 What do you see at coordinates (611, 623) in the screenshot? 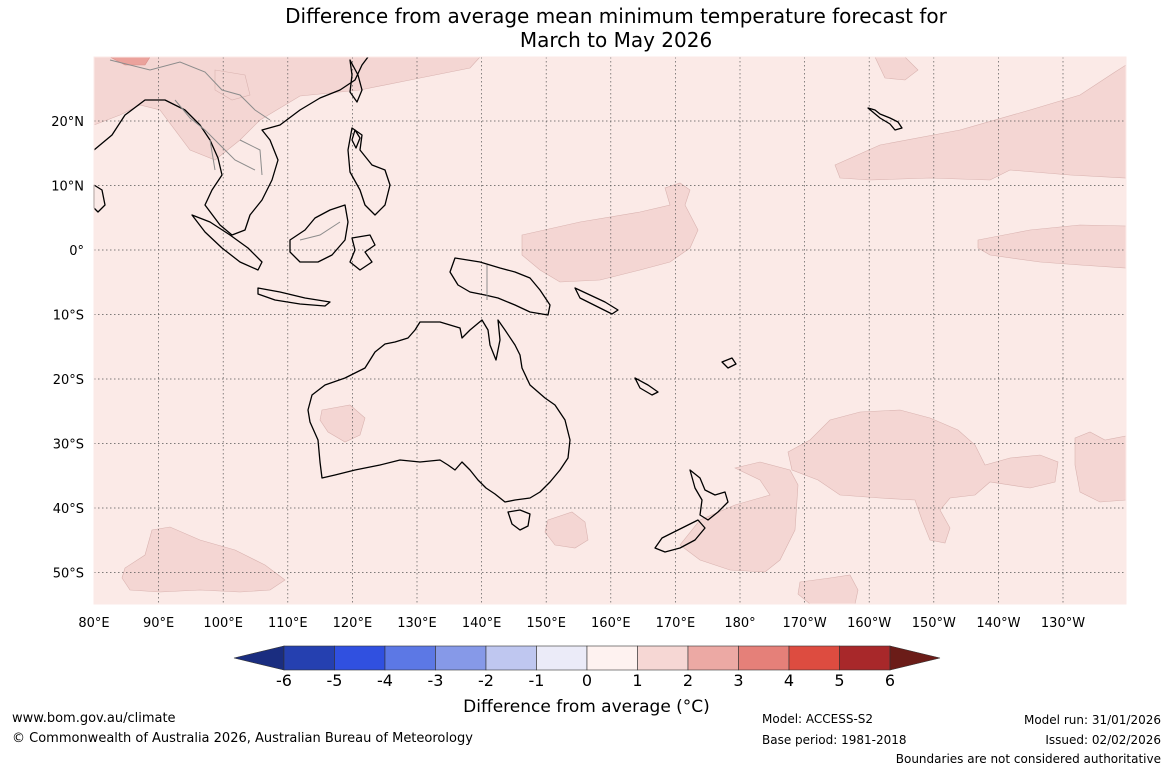
I see `longitude-tick-label: 160°E` at bounding box center [611, 623].